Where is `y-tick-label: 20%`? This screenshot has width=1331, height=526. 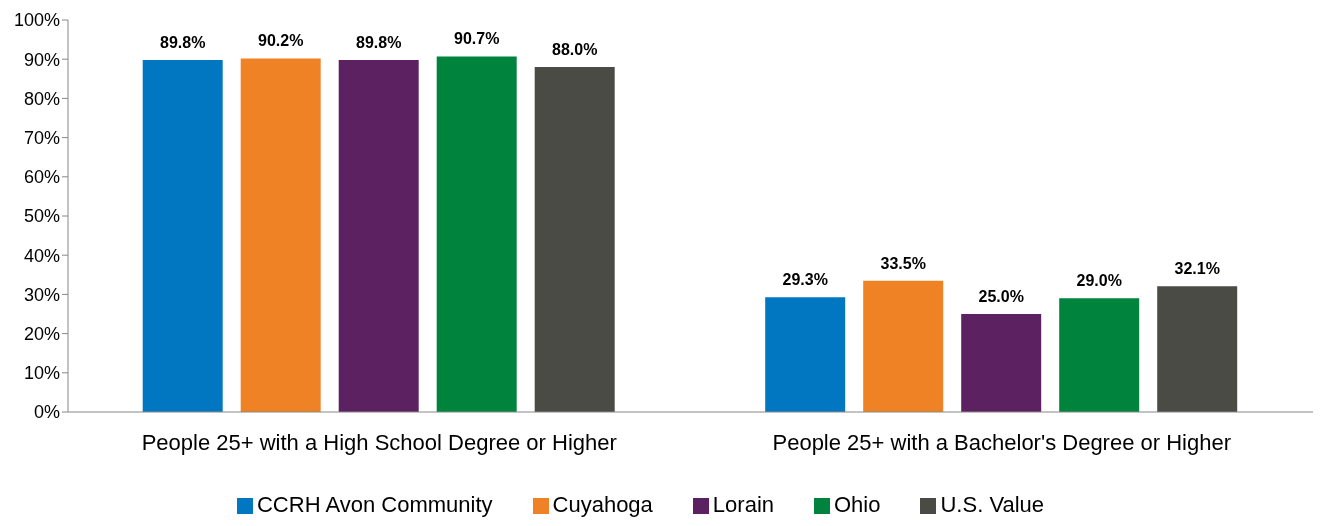
y-tick-label: 20% is located at coordinates (41, 333).